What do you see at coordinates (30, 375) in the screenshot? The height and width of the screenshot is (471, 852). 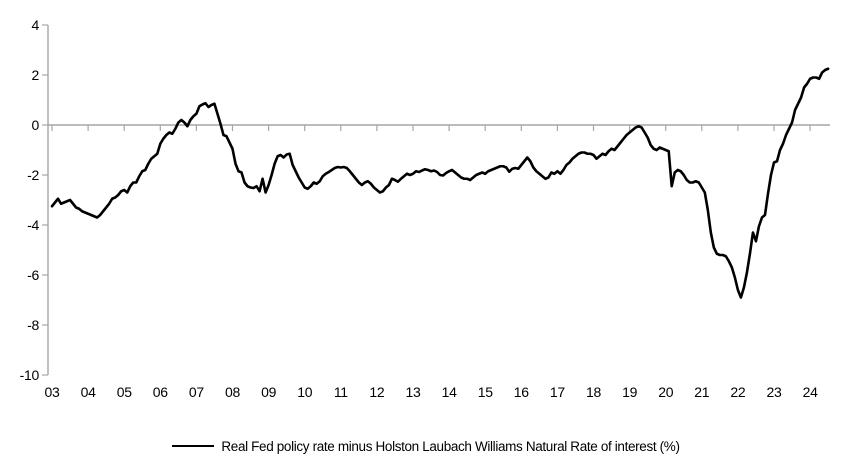 I see `y-axis-tick-label: -10` at bounding box center [30, 375].